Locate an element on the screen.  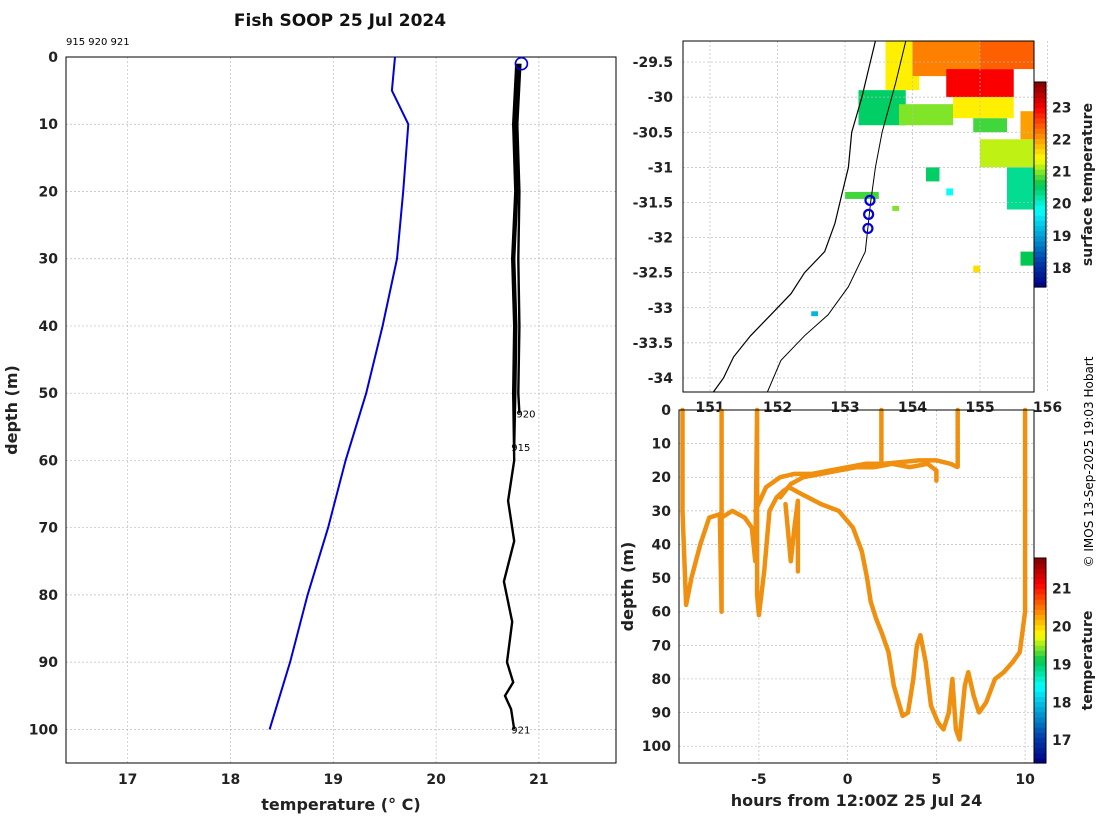
map-y-tick-label: -32.5 is located at coordinates (653, 274).